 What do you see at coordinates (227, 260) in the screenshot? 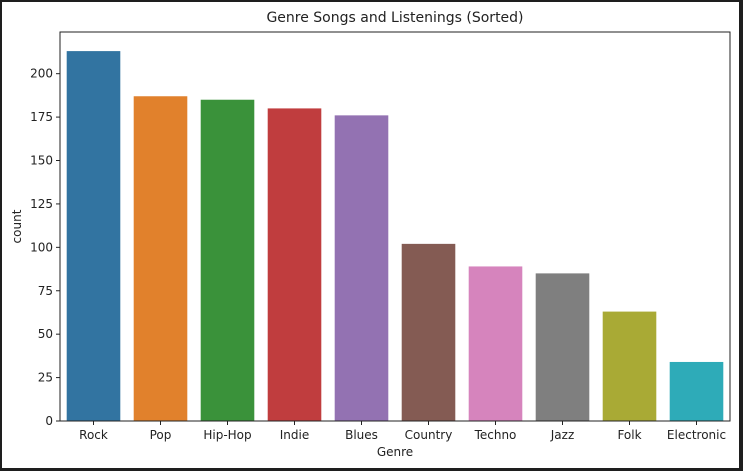
I see `bar-hip-hop` at bounding box center [227, 260].